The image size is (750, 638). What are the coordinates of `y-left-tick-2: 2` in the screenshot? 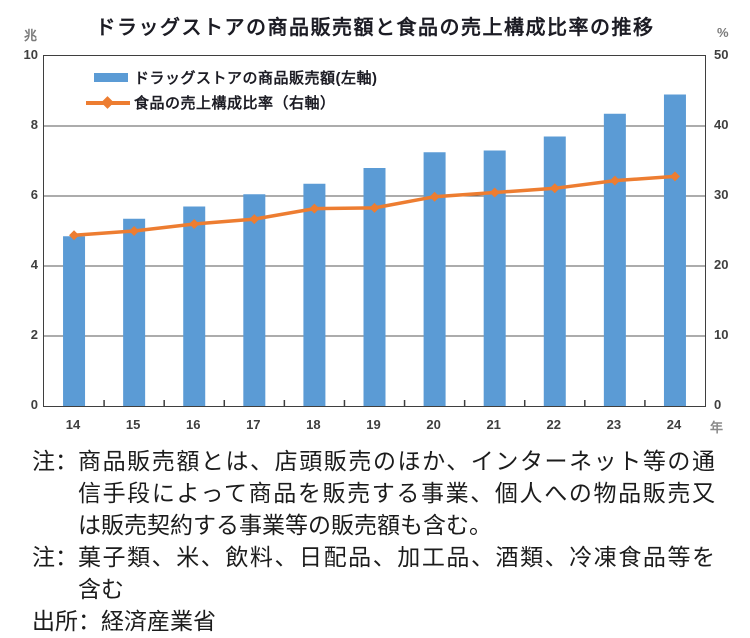 It's located at (34, 334).